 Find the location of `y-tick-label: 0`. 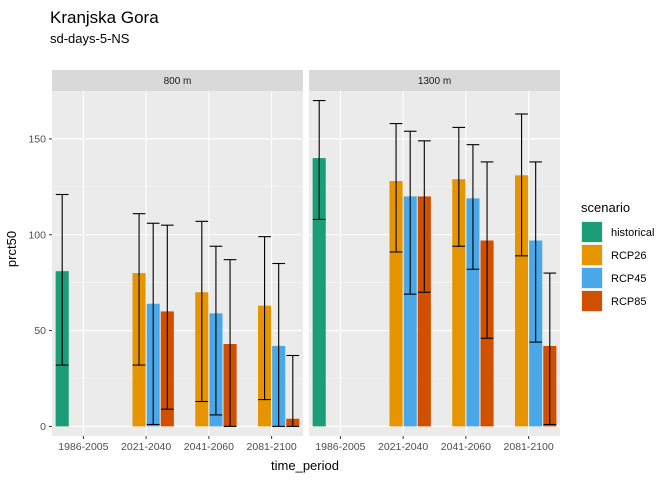

y-tick-label: 0 is located at coordinates (43, 427).